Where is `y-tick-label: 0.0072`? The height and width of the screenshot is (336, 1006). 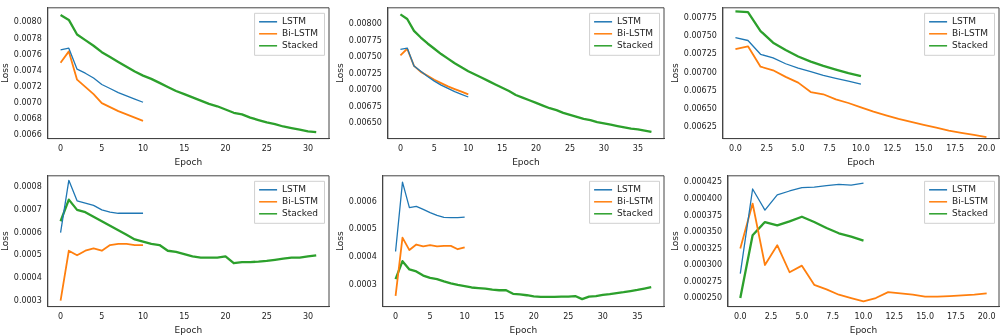 y-tick-label: 0.0072 is located at coordinates (27, 86).